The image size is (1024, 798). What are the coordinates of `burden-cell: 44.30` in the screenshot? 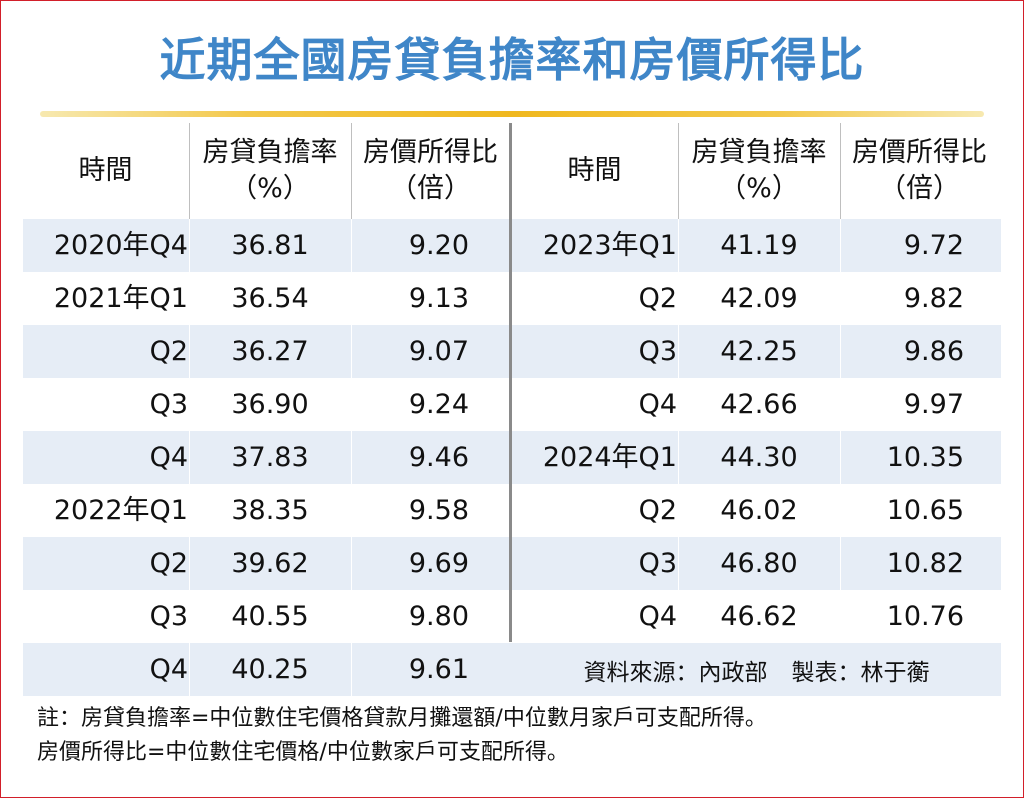 It's located at (759, 457).